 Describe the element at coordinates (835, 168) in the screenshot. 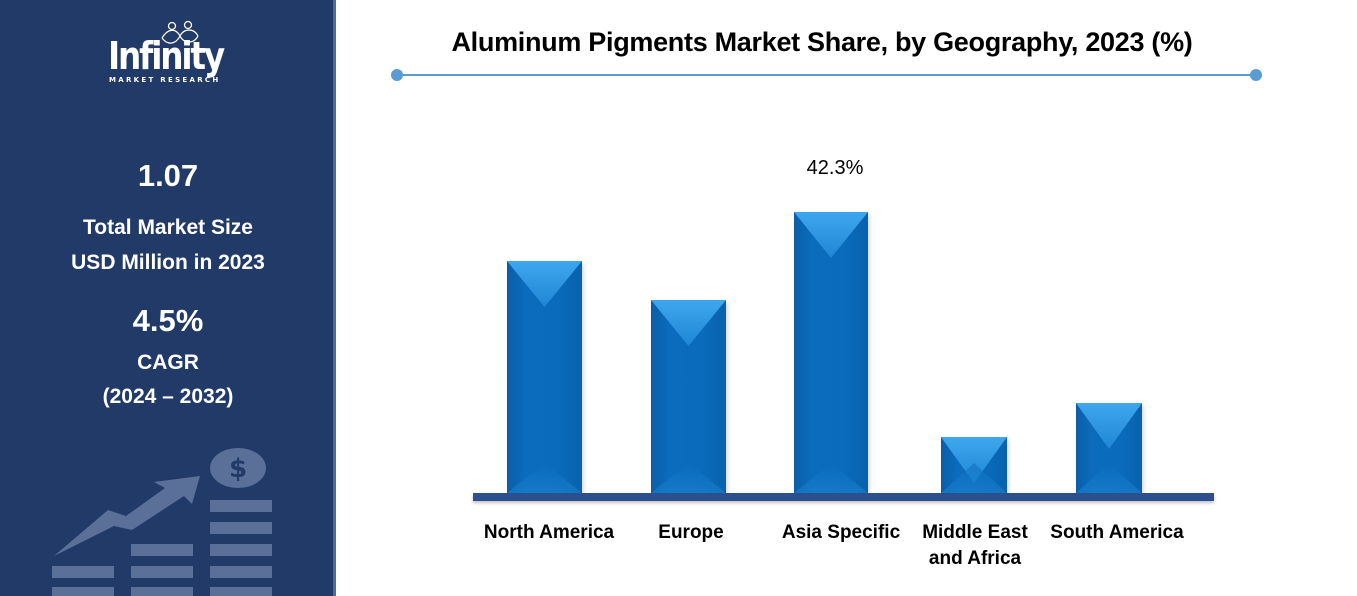

I see `data-label-asia-specific: 42.3%` at that location.